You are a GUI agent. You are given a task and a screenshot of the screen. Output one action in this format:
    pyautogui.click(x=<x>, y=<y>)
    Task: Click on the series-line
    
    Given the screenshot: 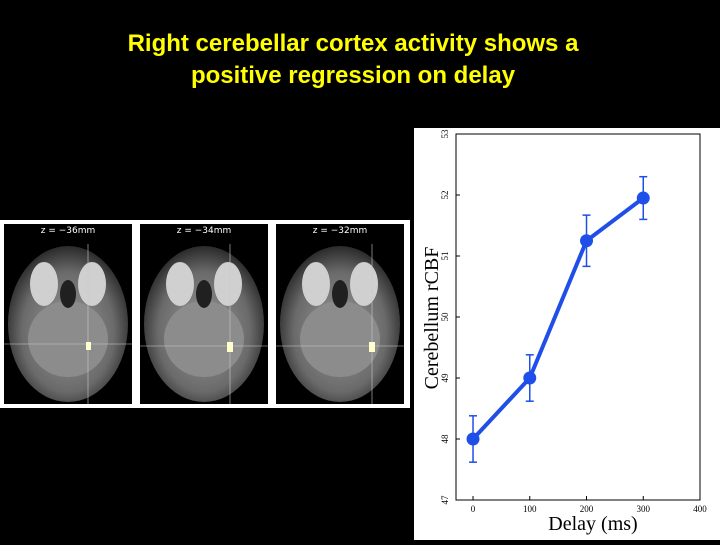 What is the action you would take?
    pyautogui.click(x=558, y=318)
    